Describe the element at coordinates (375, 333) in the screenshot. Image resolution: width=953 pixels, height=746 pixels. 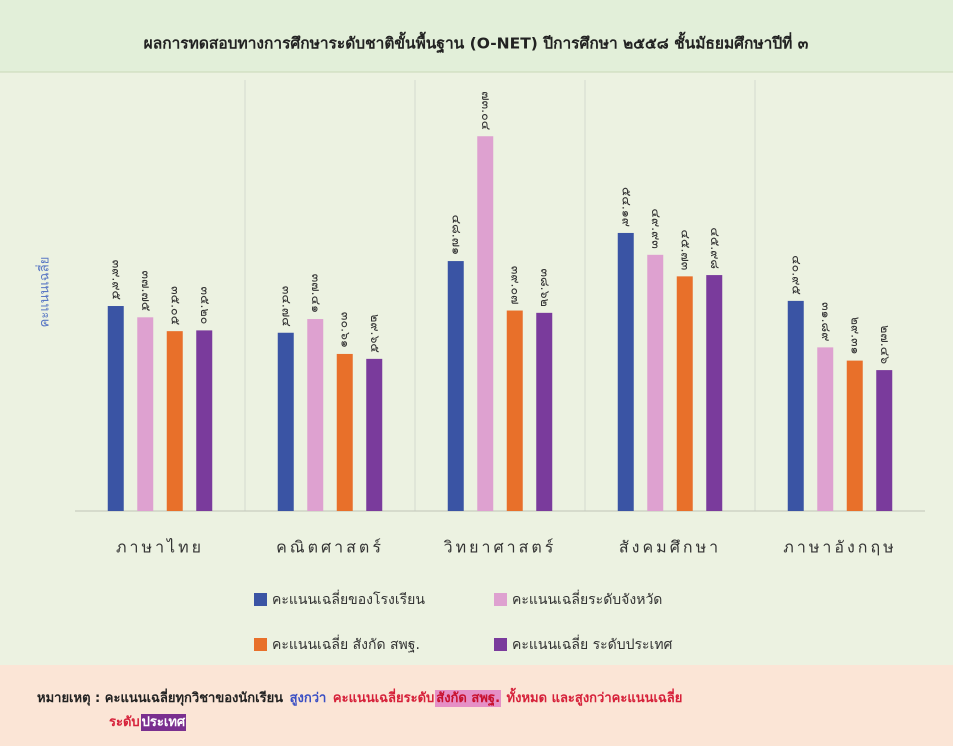
I see `data-label: ๒๙.๖๕` at that location.